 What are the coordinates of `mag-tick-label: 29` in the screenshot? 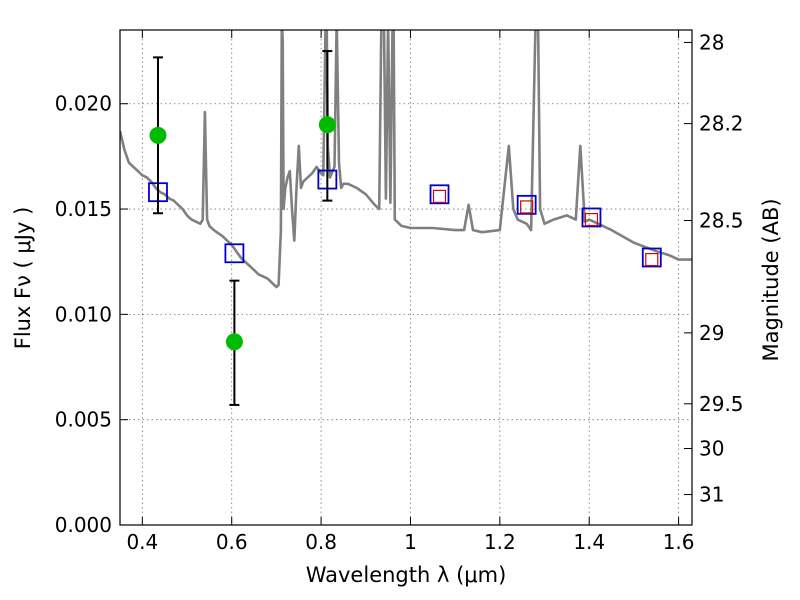 It's located at (711, 333).